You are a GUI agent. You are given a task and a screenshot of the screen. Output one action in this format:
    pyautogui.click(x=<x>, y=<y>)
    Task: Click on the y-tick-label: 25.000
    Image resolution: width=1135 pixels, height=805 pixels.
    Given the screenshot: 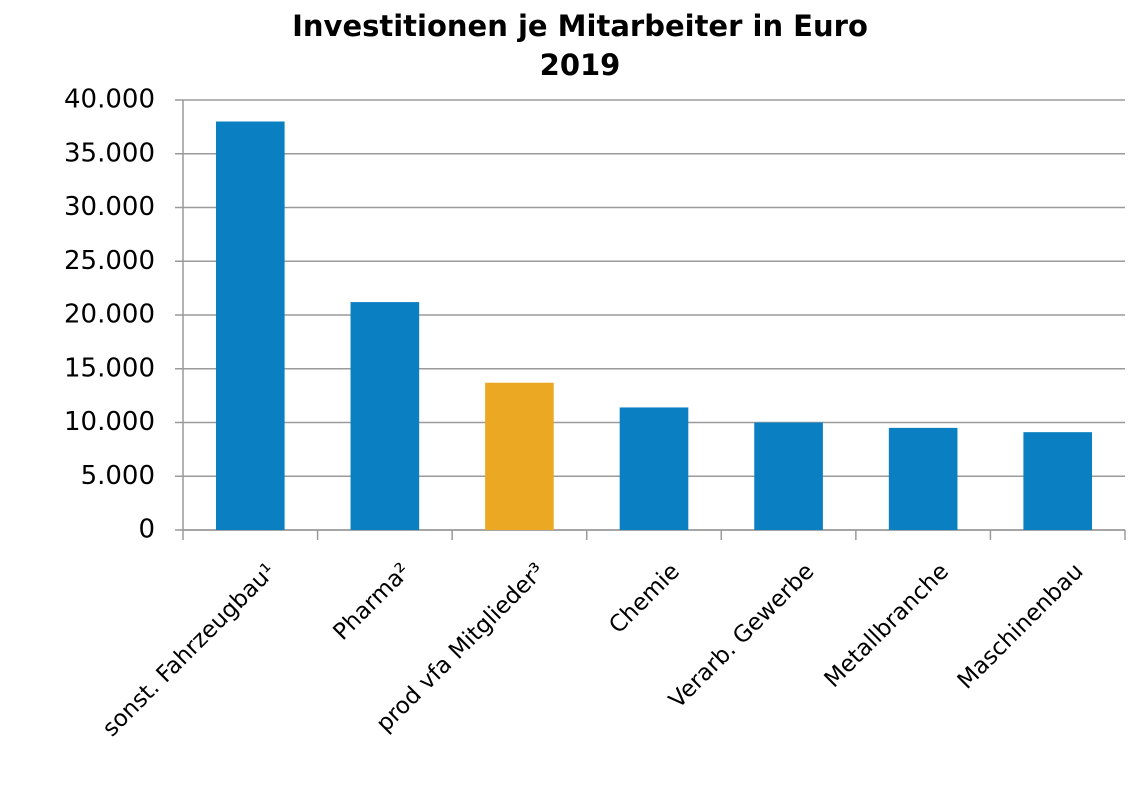 What is the action you would take?
    pyautogui.click(x=109, y=261)
    